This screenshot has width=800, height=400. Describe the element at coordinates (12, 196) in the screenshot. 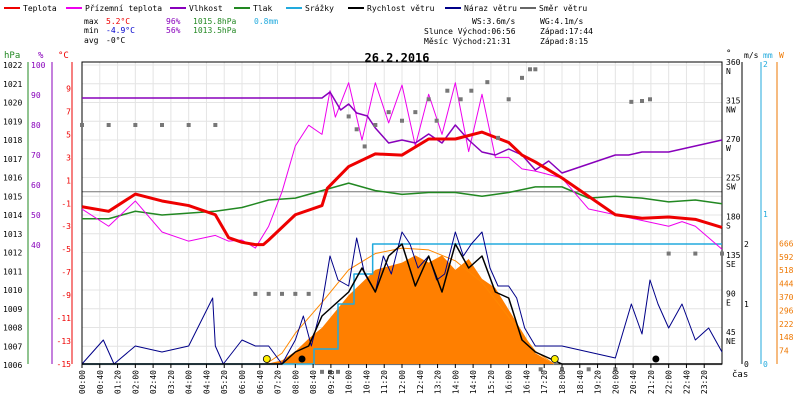

I see `hpa-tick-label: 1015` at that location.